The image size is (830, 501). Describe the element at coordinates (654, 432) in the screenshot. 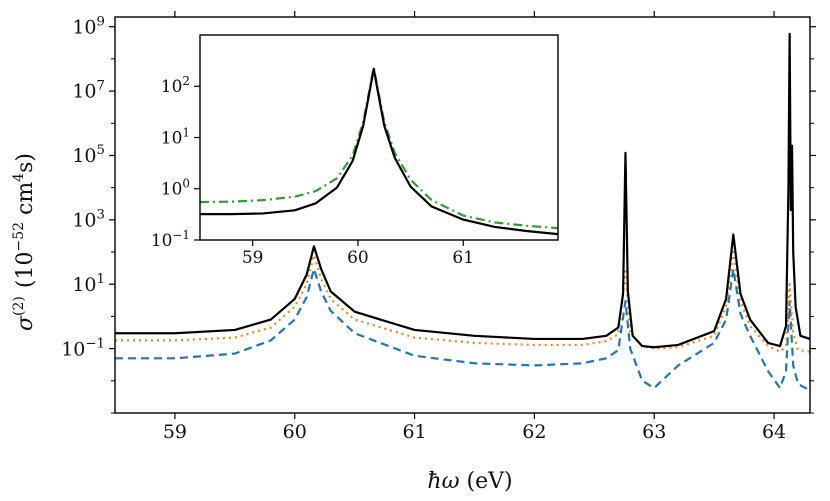

I see `main-x-tick-label: 63` at that location.